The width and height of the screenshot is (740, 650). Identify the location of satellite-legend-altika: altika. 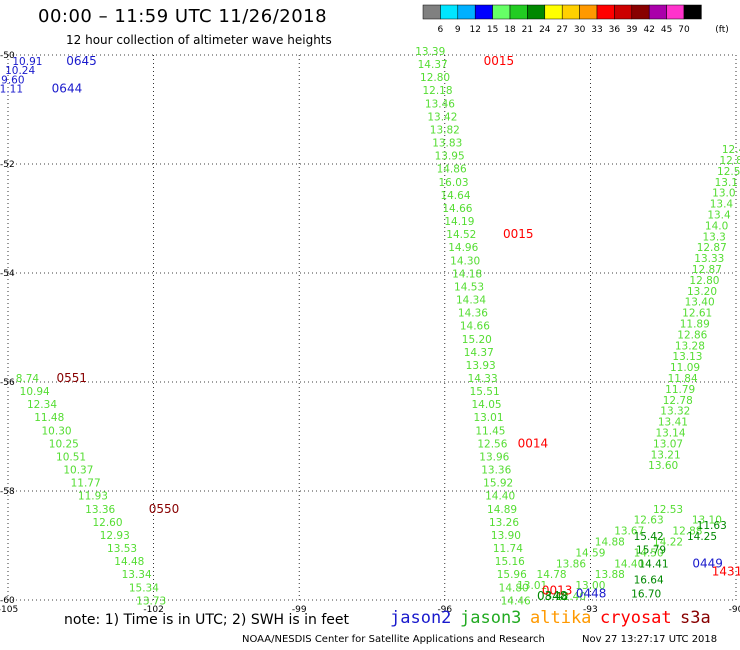
(561, 618).